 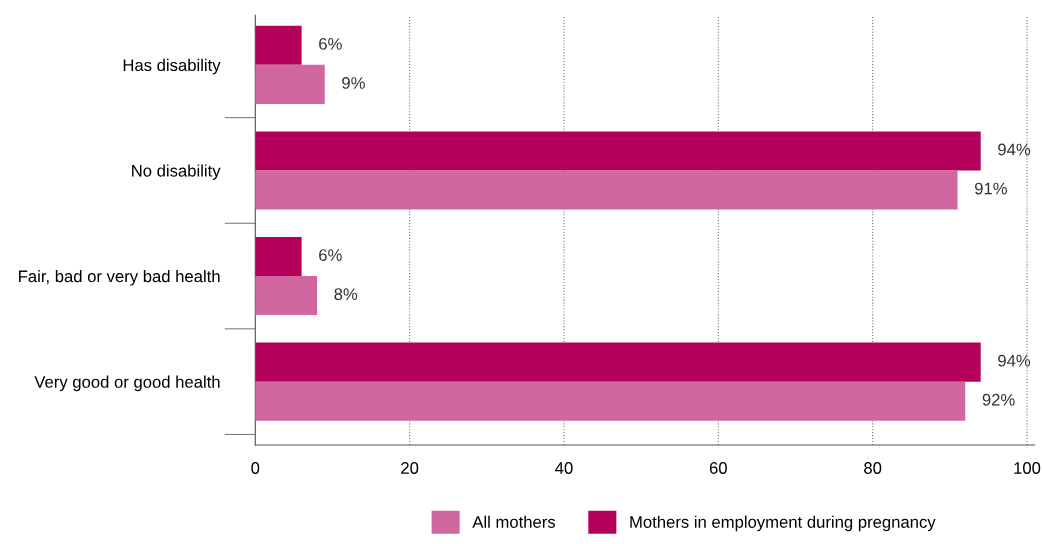 What do you see at coordinates (514, 521) in the screenshot?
I see `legend-label: All mothers` at bounding box center [514, 521].